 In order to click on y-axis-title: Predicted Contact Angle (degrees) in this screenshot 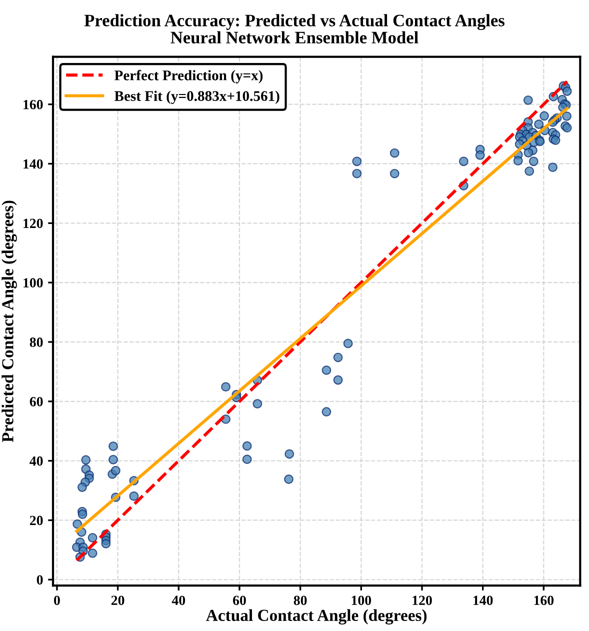, I will do `click(9, 321)`.